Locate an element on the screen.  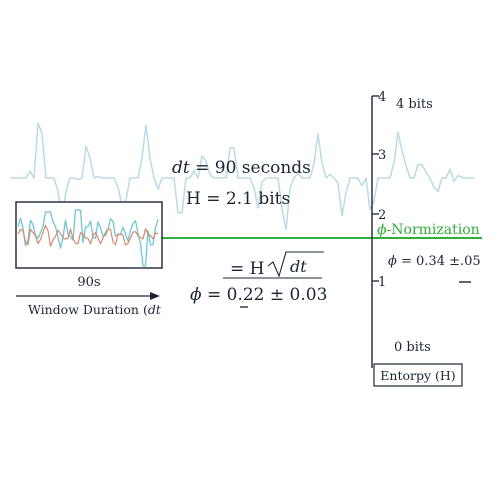
axis-tick-label-4: 4 is located at coordinates (382, 97).